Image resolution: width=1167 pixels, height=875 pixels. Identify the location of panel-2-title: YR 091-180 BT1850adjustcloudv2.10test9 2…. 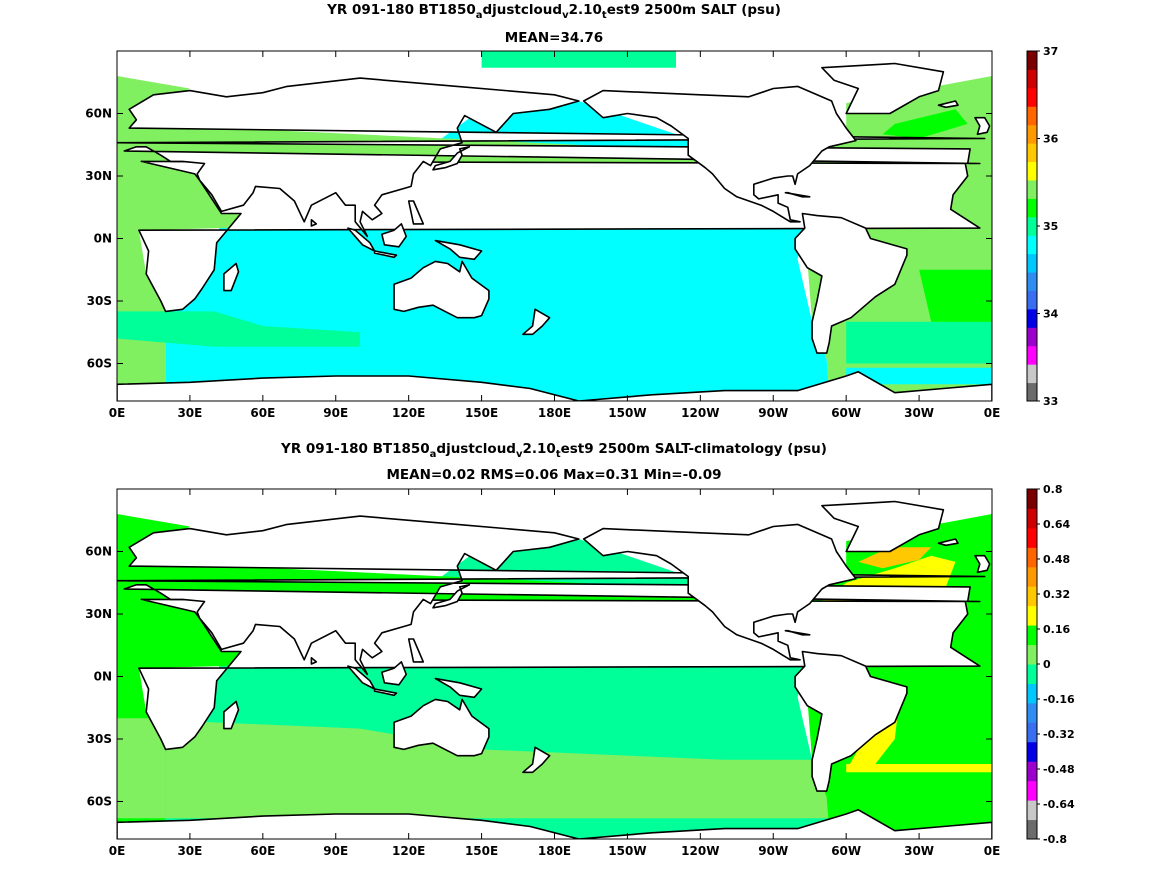
(554, 451).